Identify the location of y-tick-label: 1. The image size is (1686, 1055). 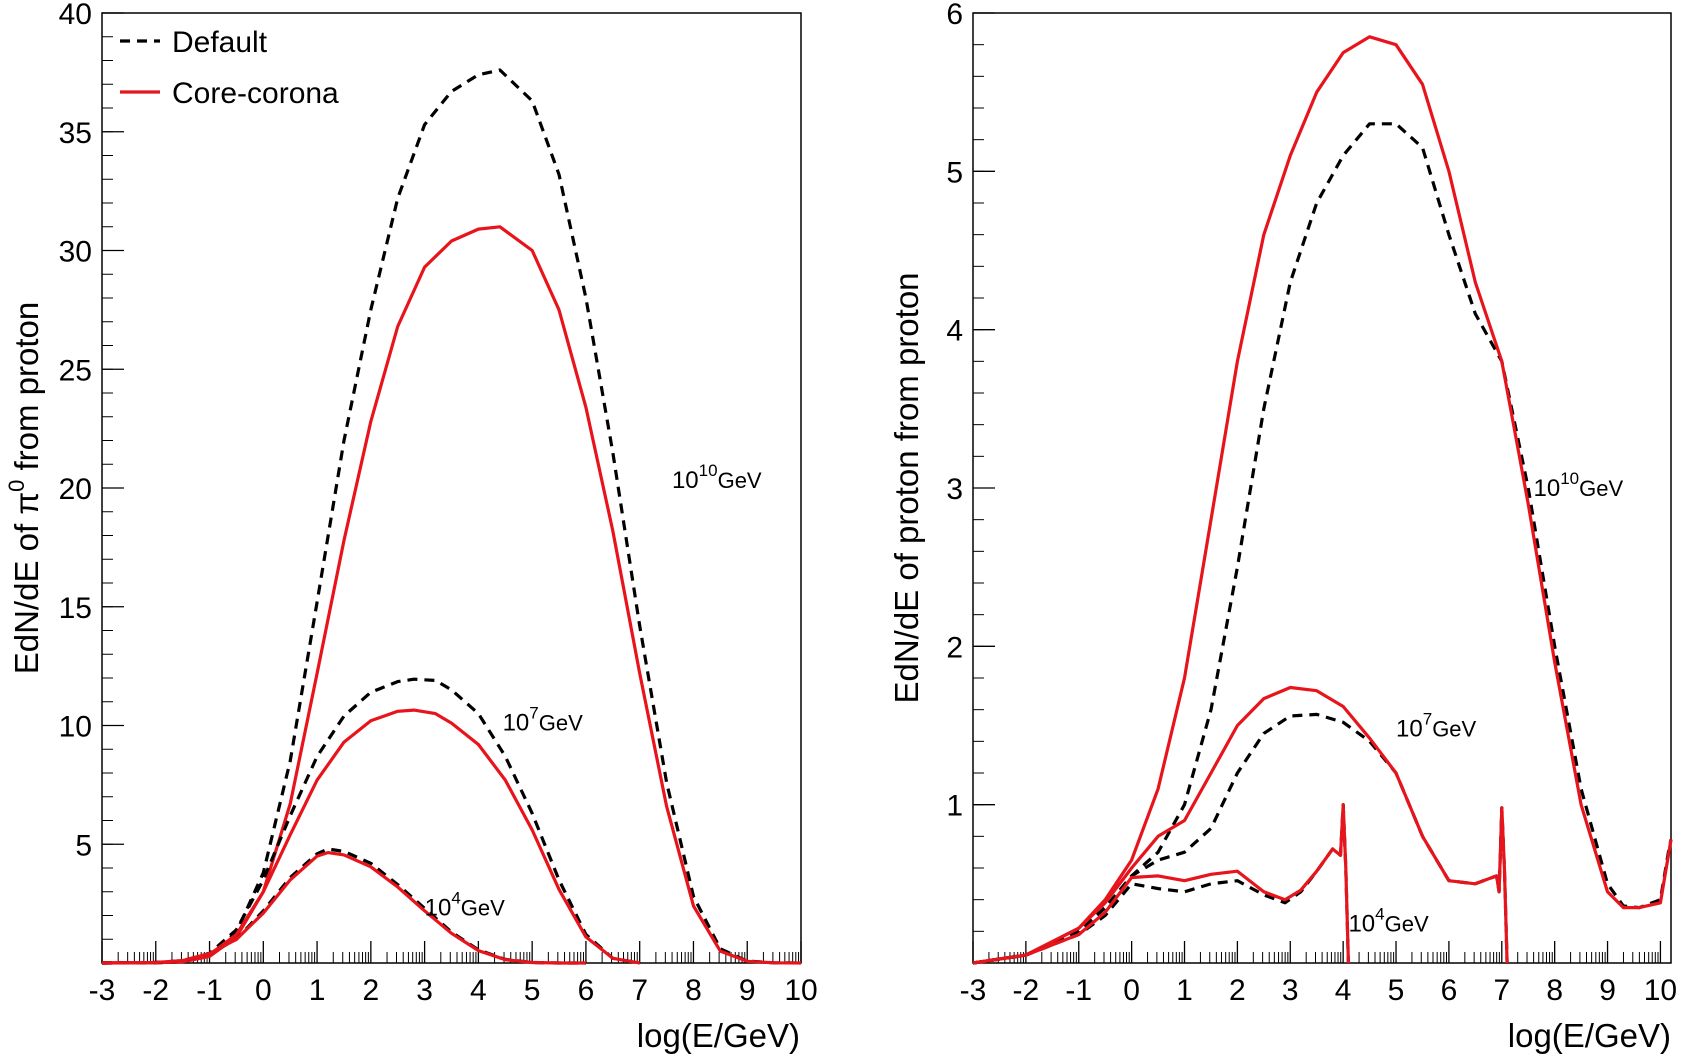
(954, 806).